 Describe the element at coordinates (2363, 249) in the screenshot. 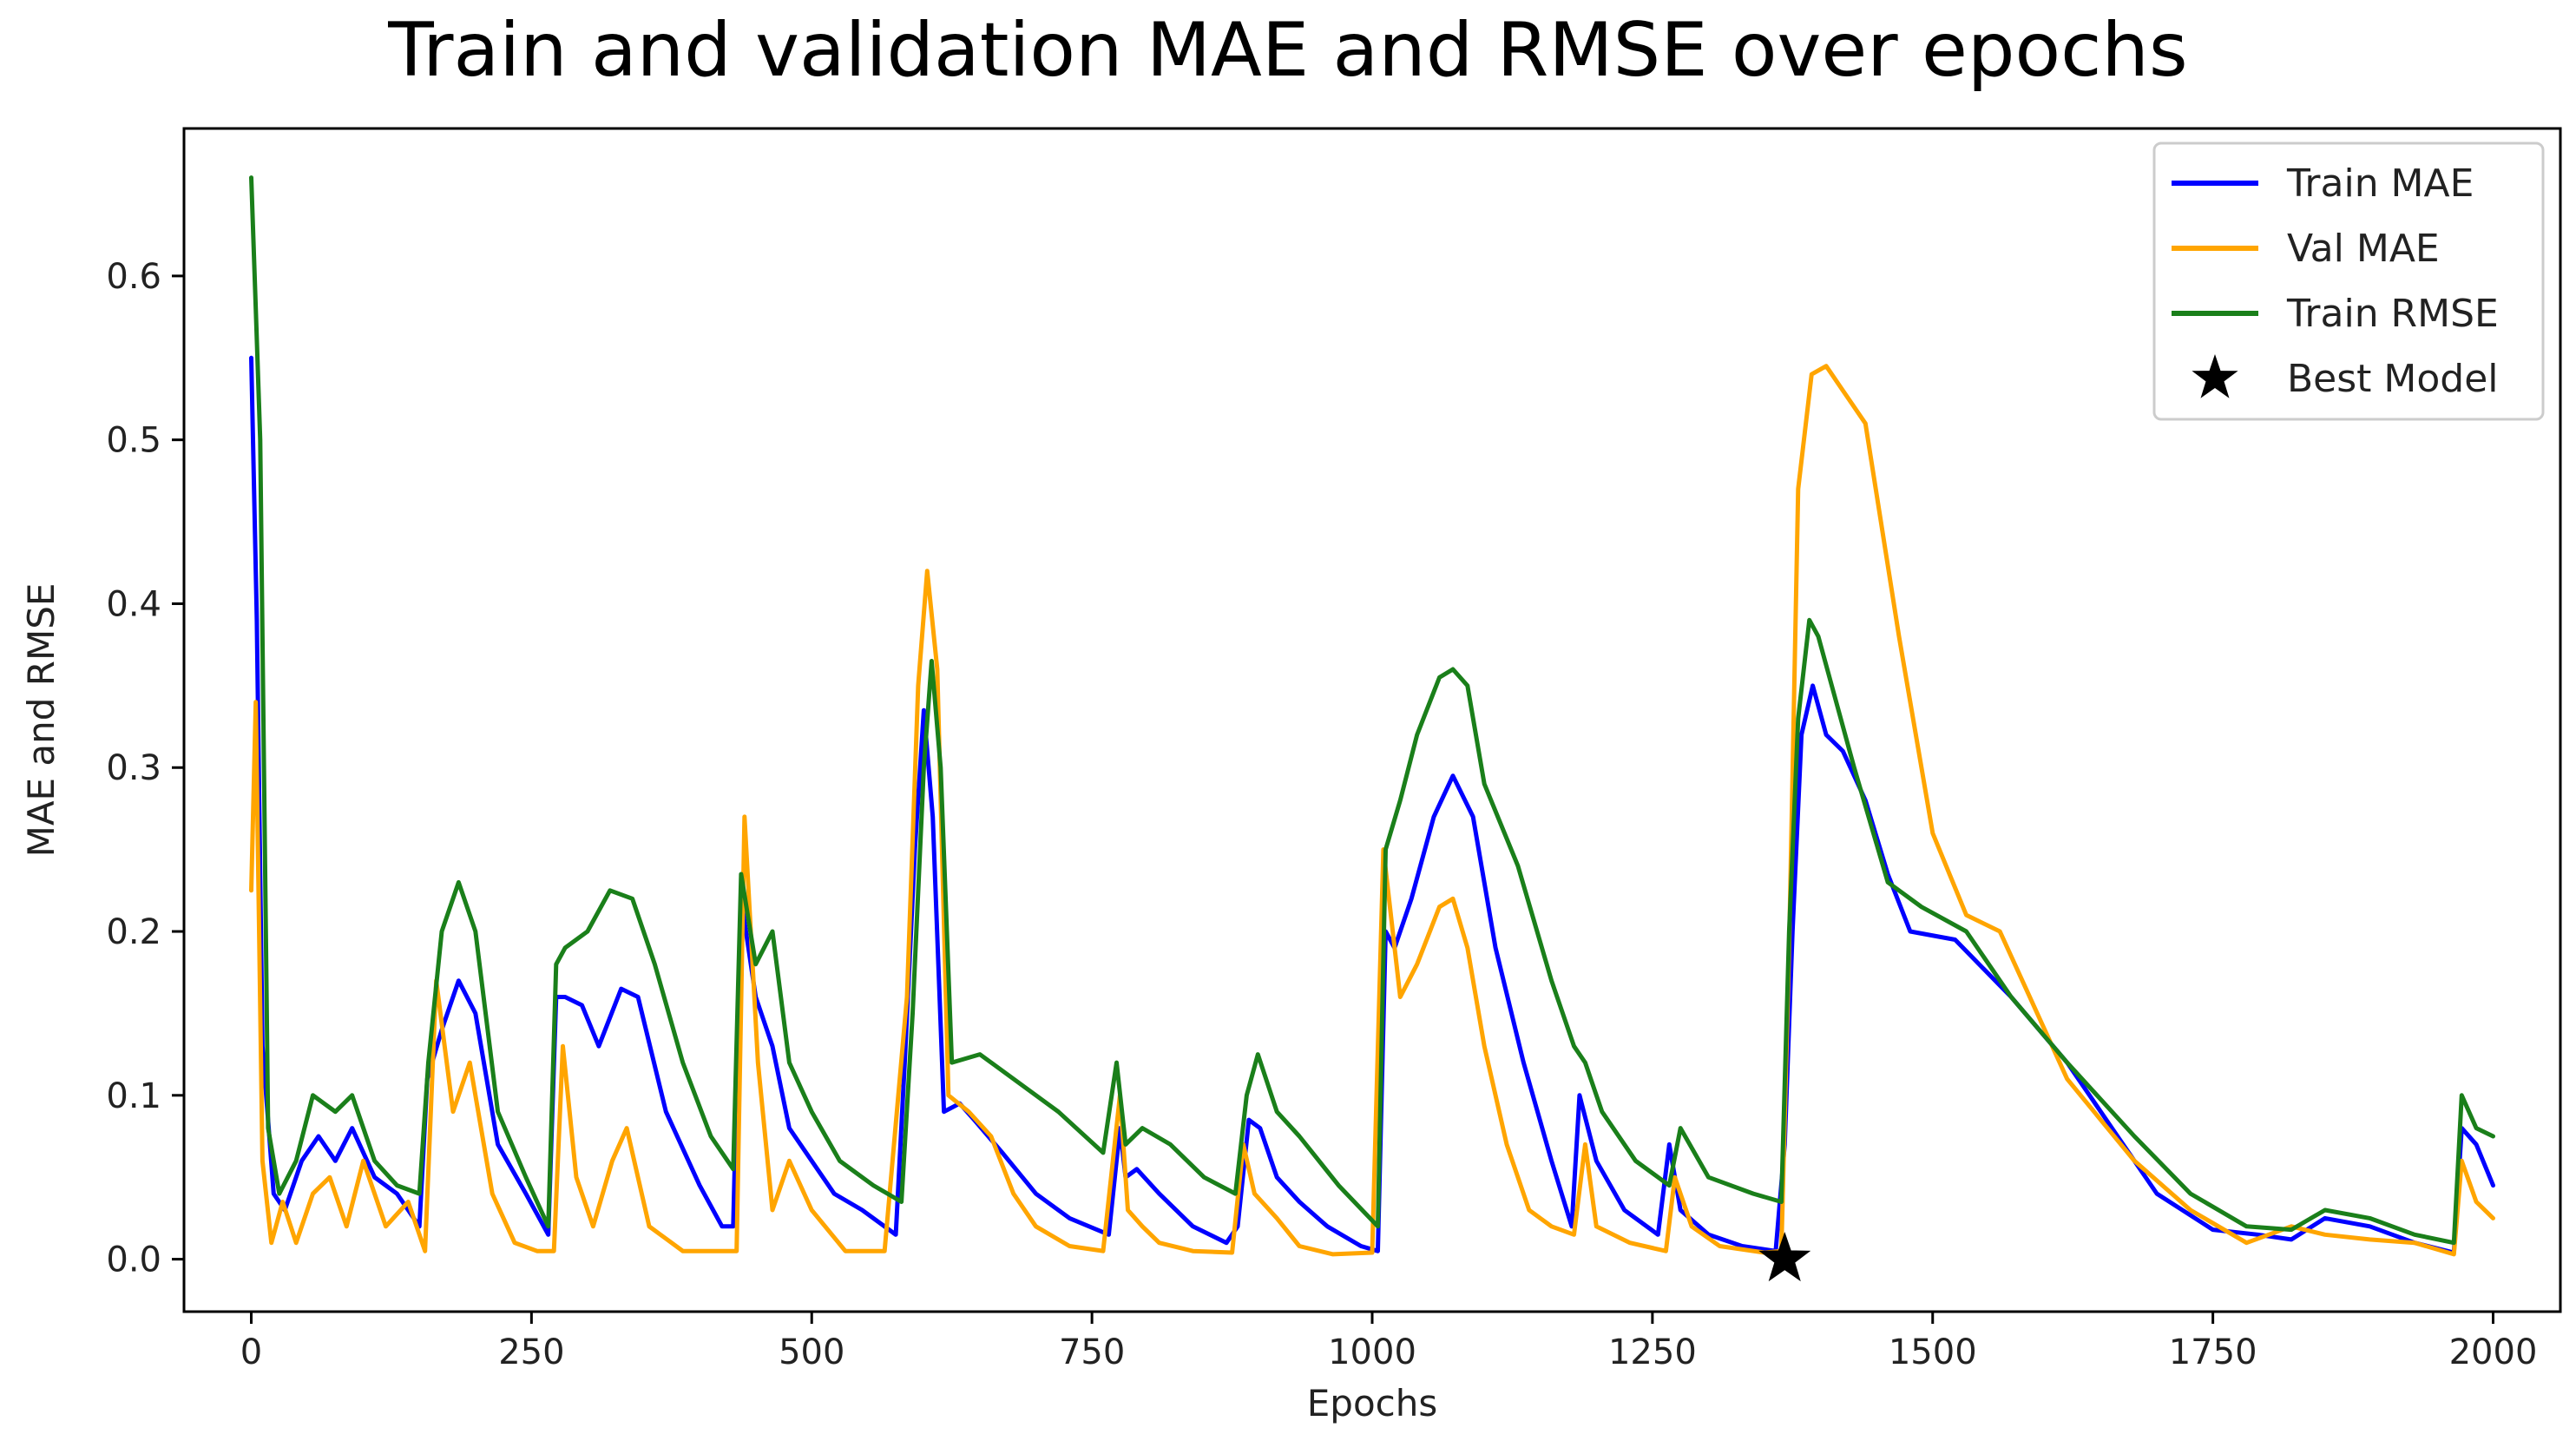

I see `legend-label-val-mae: Val MAE` at that location.